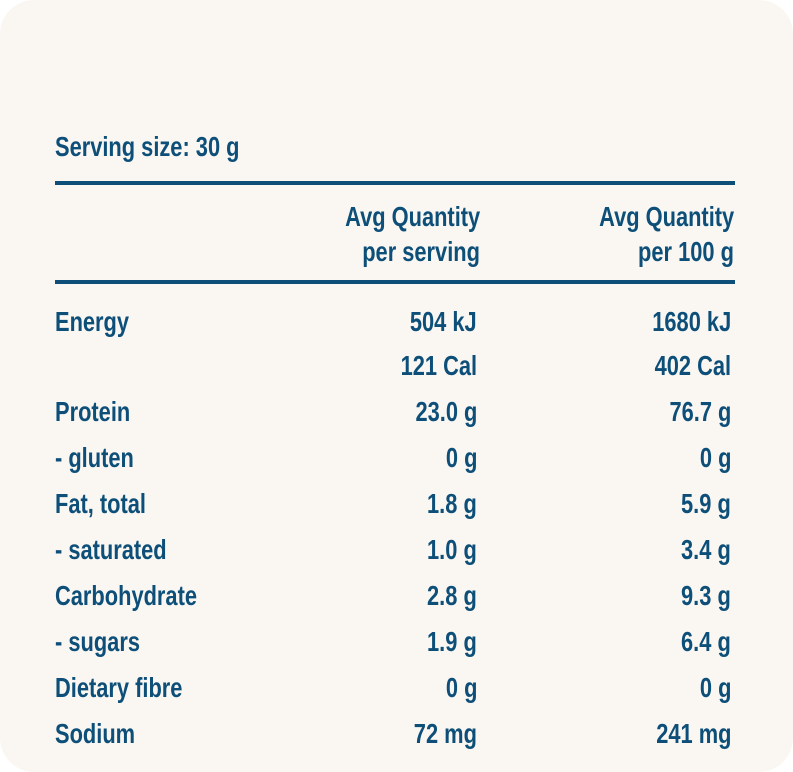  What do you see at coordinates (412, 216) in the screenshot?
I see `header-per-serving-line1: Avg Quantity` at bounding box center [412, 216].